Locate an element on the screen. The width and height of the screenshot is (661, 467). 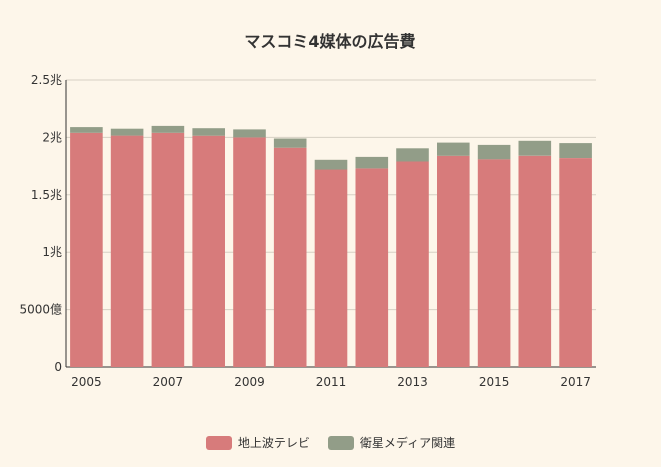
bar-satellite-2011 is located at coordinates (331, 164).